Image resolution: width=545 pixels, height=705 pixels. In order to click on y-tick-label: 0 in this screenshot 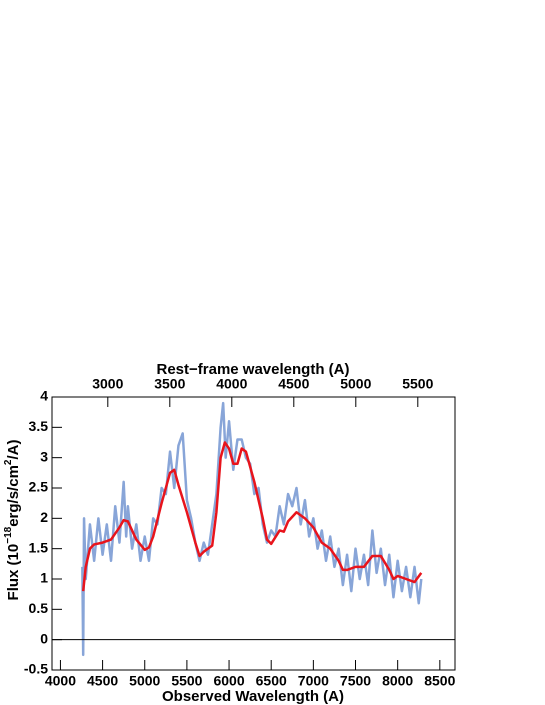, I will do `click(44, 638)`.